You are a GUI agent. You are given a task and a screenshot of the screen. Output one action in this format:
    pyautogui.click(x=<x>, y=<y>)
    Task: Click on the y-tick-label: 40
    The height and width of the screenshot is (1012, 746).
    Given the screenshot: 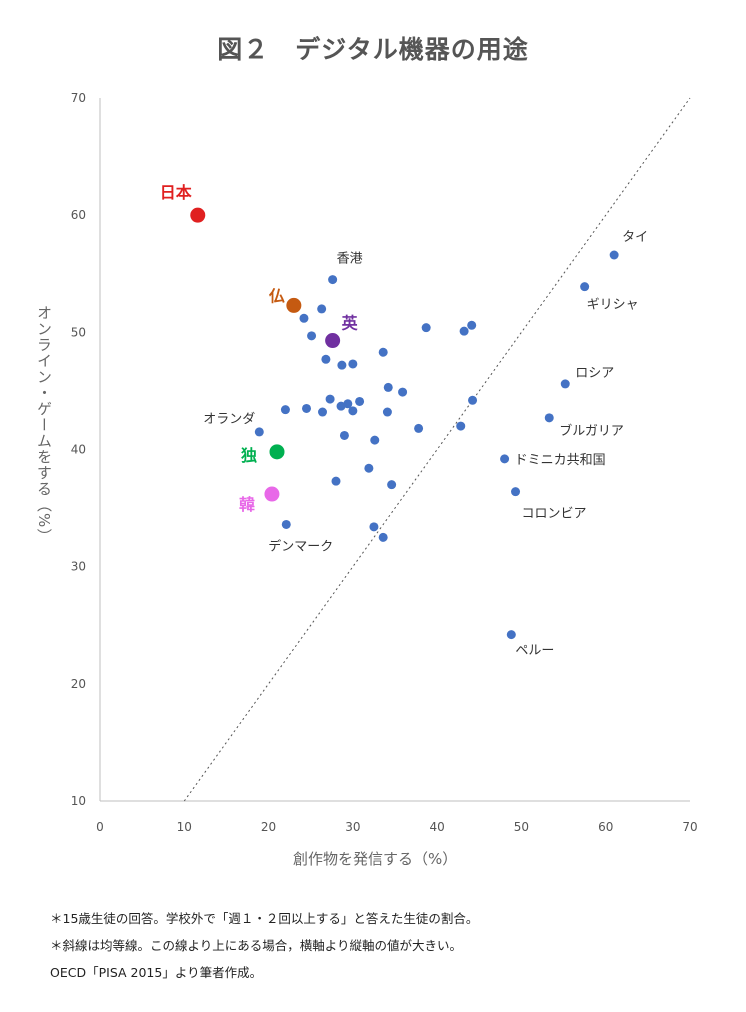 What is the action you would take?
    pyautogui.click(x=78, y=450)
    